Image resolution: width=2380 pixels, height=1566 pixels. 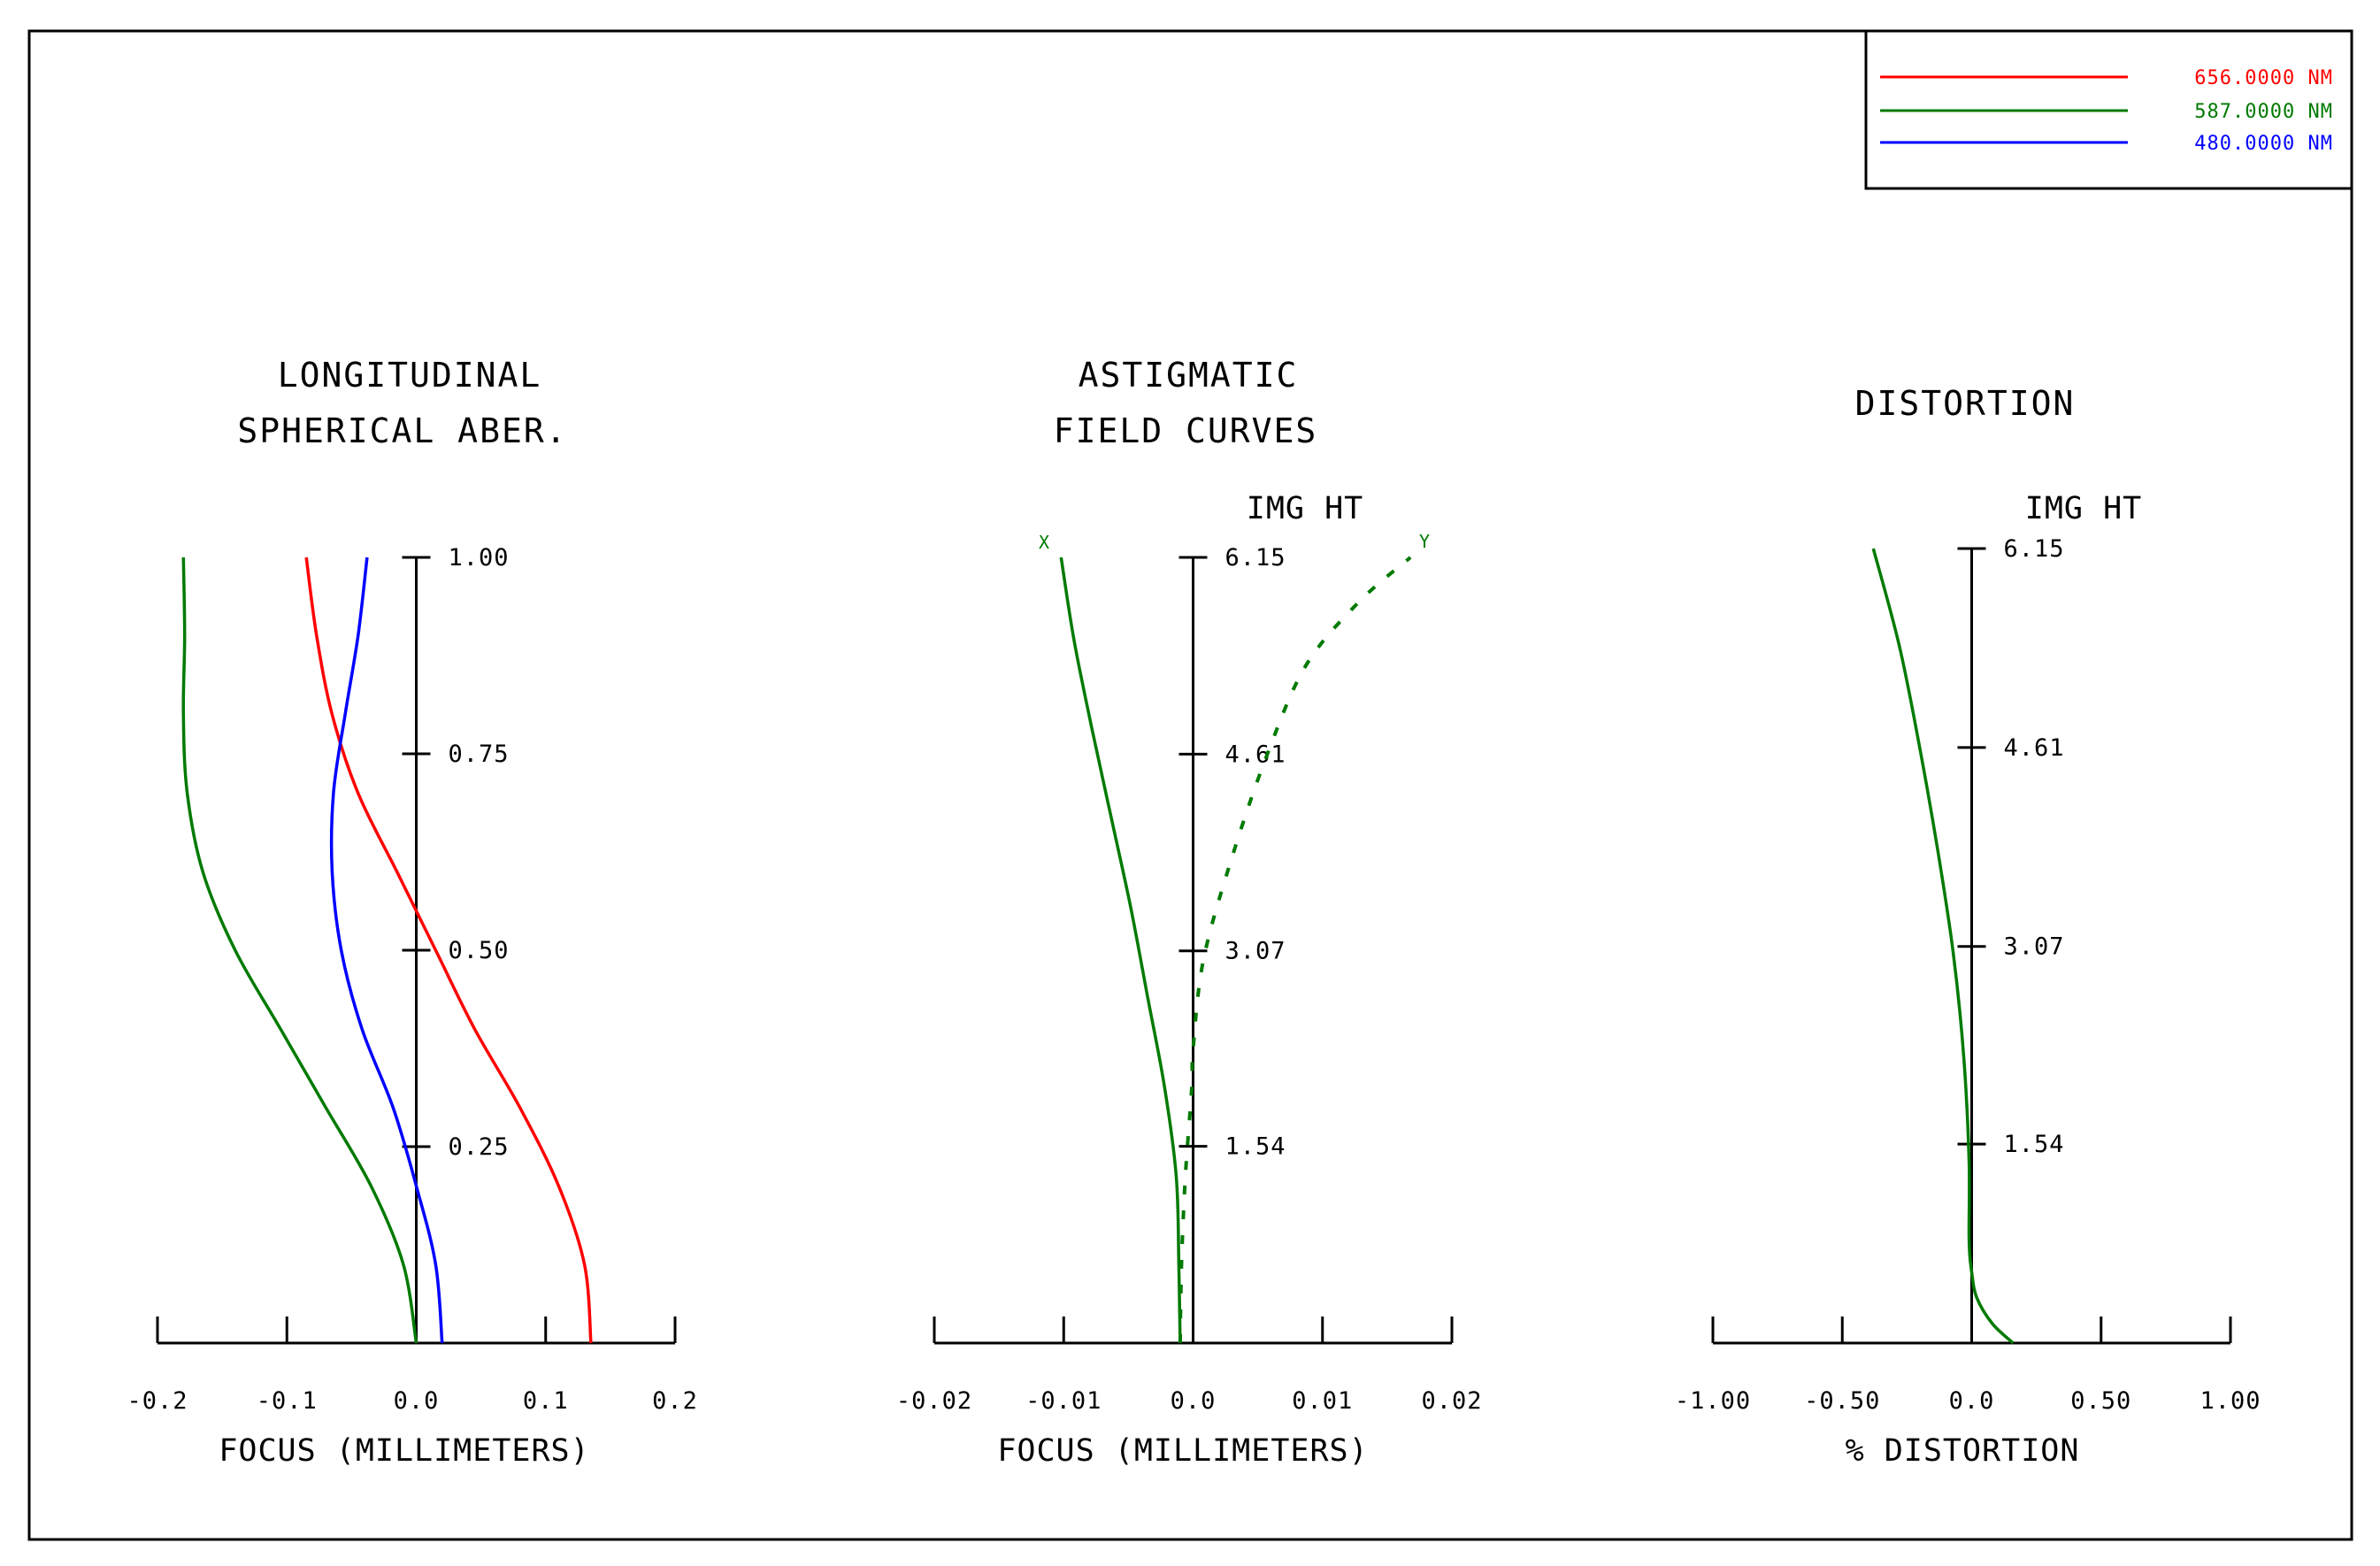 I want to click on legend: 656.0000 NM 587.0000 NM 480.0000 NM, so click(x=2108, y=111).